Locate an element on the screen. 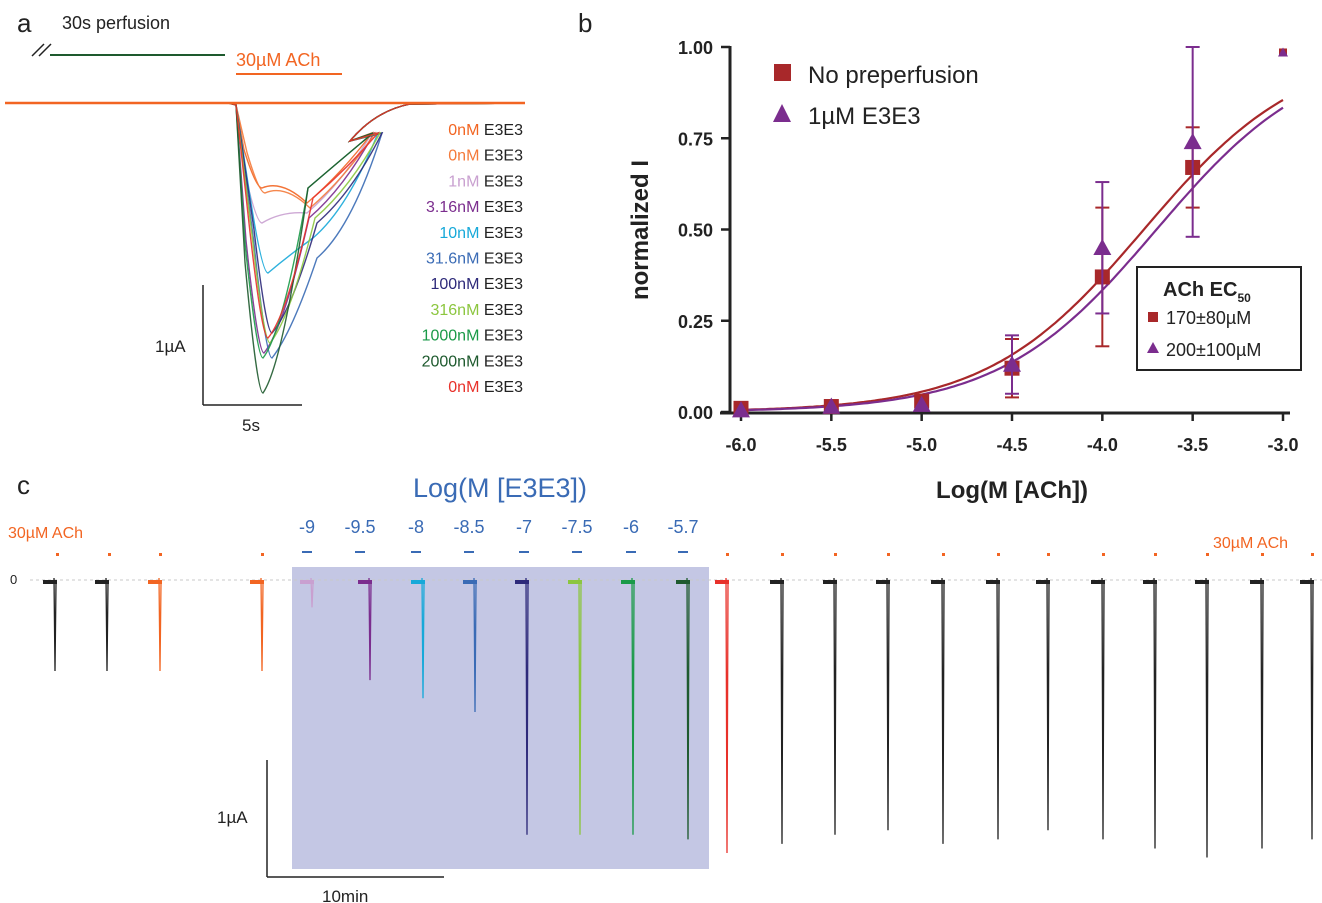 The height and width of the screenshot is (903, 1322). scale-y-label: 1µA is located at coordinates (232, 817).